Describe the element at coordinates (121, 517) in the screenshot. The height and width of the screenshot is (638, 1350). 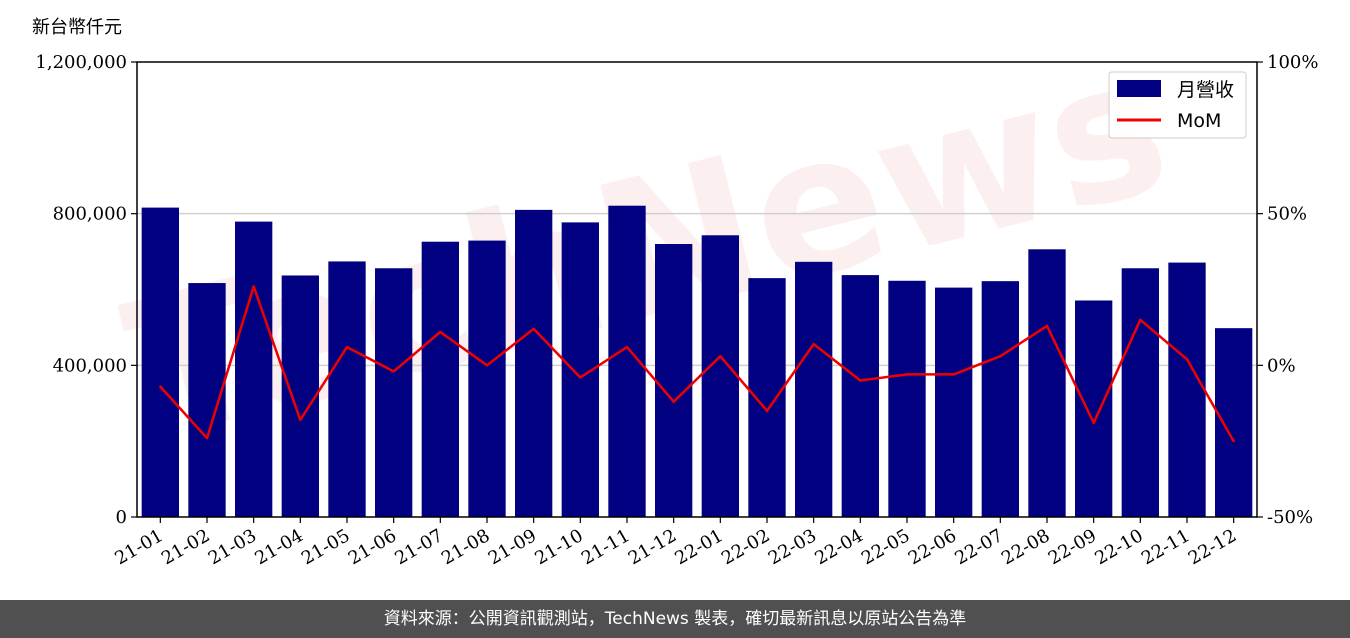
I see `y-left-tick-label: 0` at that location.